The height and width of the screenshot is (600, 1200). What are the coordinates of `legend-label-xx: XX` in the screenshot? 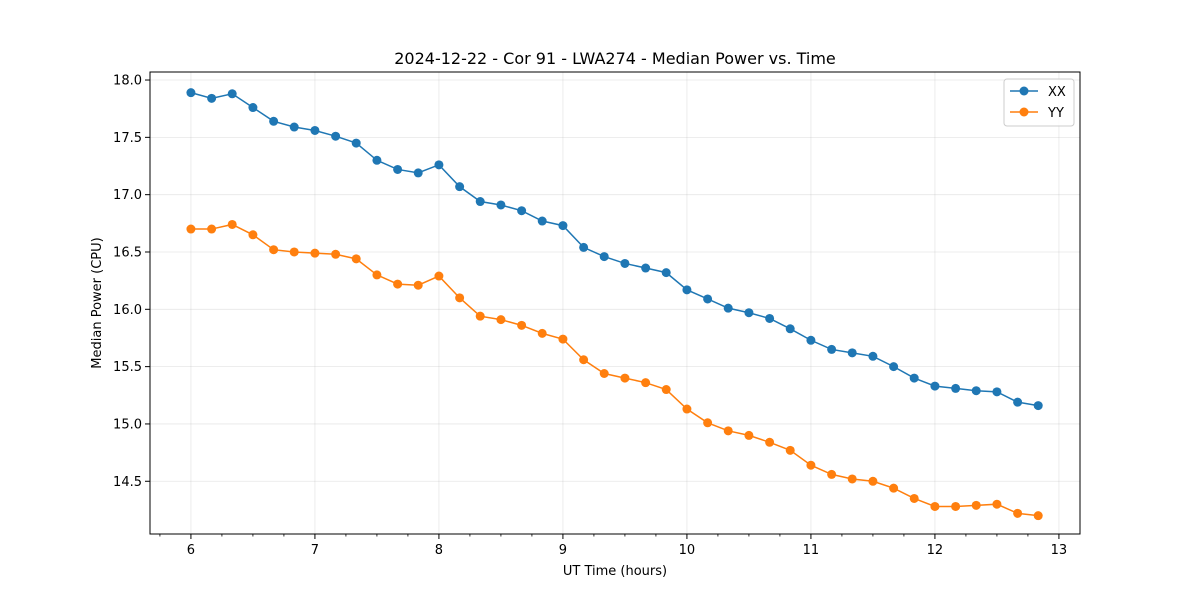 It's located at (1057, 92).